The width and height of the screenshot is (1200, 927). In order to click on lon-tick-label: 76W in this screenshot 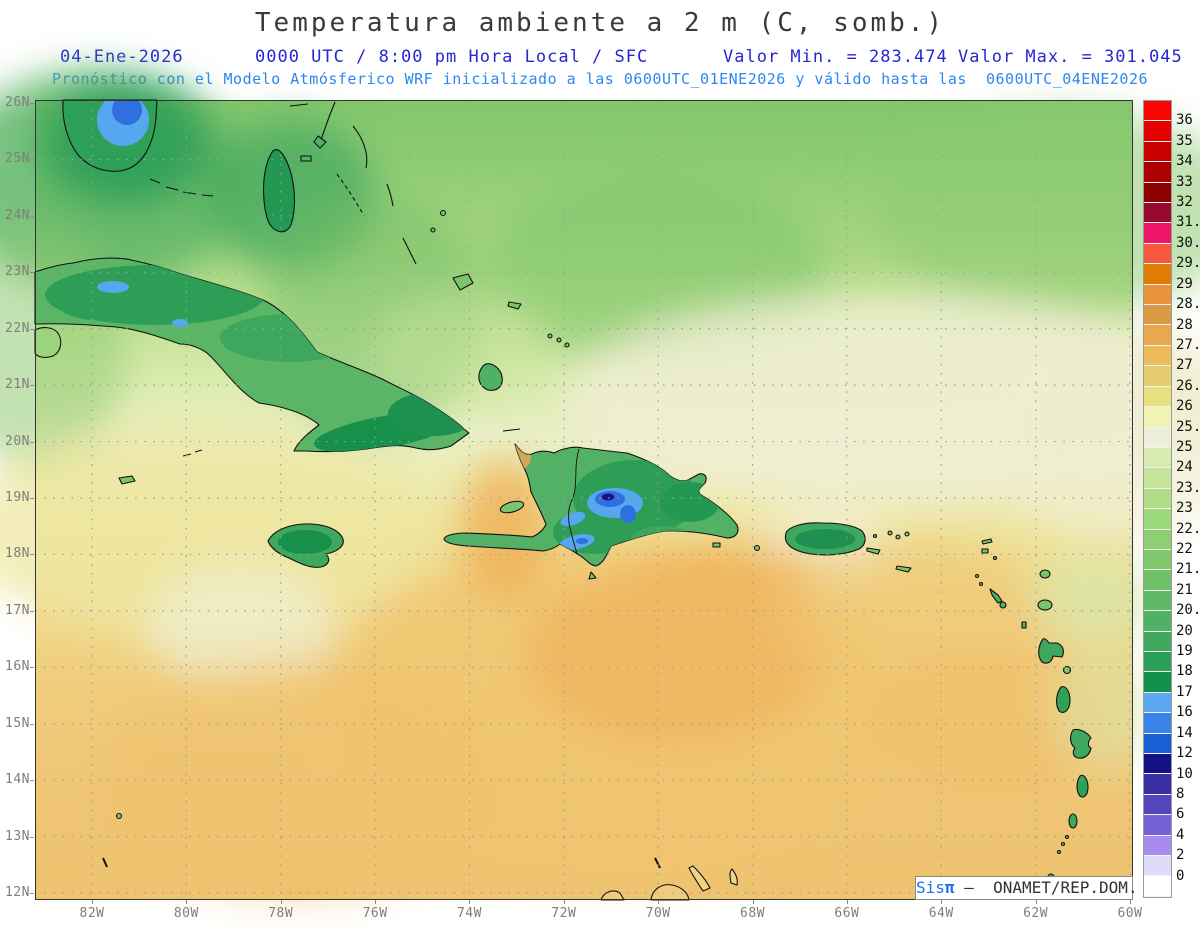, I will do `click(375, 913)`.